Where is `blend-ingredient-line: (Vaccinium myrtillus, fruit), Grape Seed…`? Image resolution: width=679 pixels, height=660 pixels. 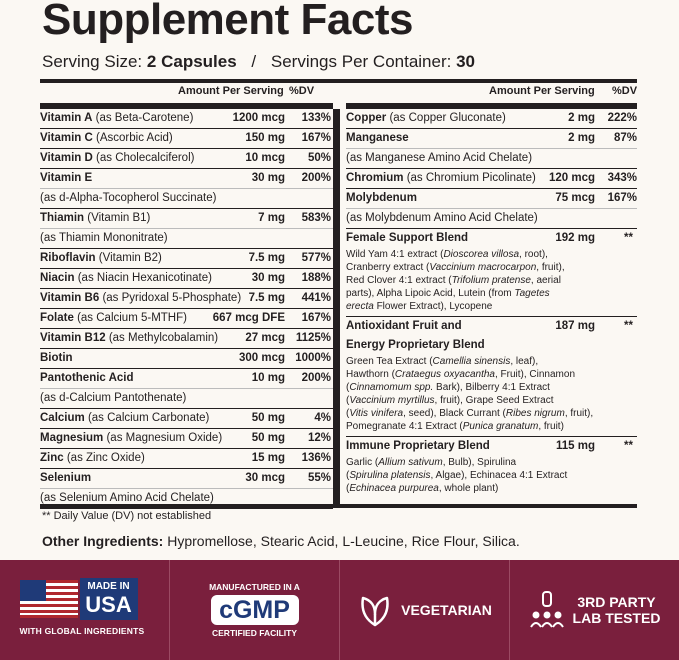 blend-ingredient-line: (Vaccinium myrtillus, fruit), Grape Seed… is located at coordinates (450, 400).